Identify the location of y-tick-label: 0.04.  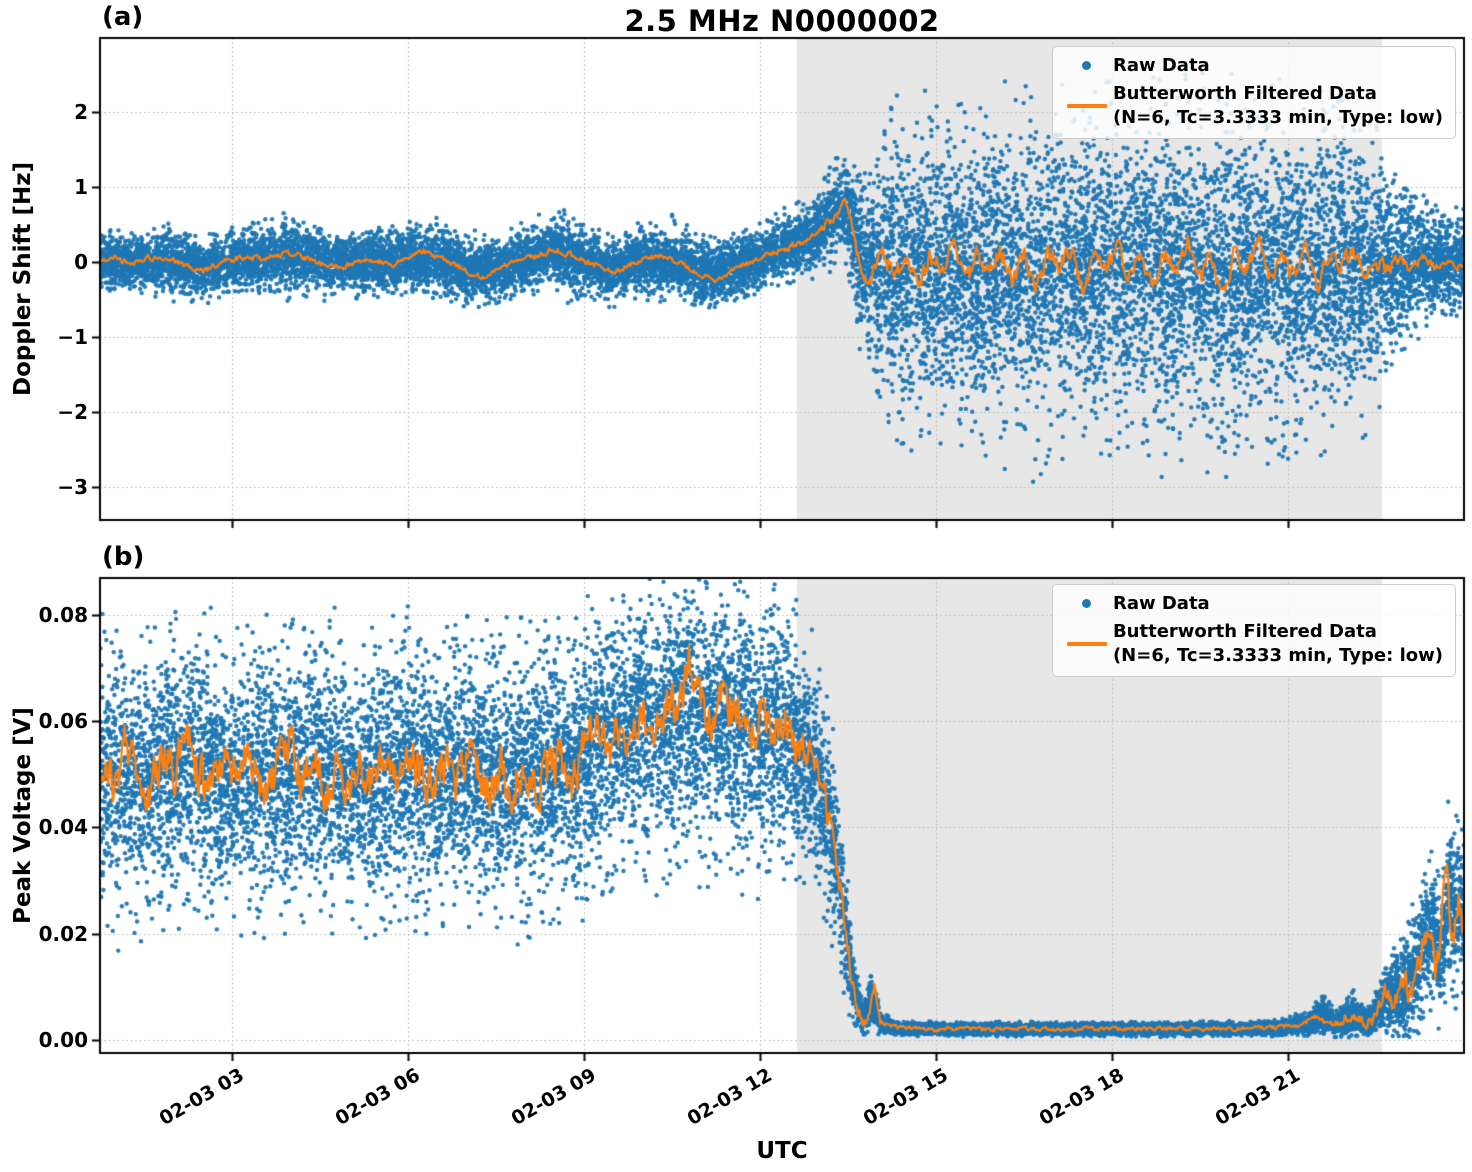
(63, 827).